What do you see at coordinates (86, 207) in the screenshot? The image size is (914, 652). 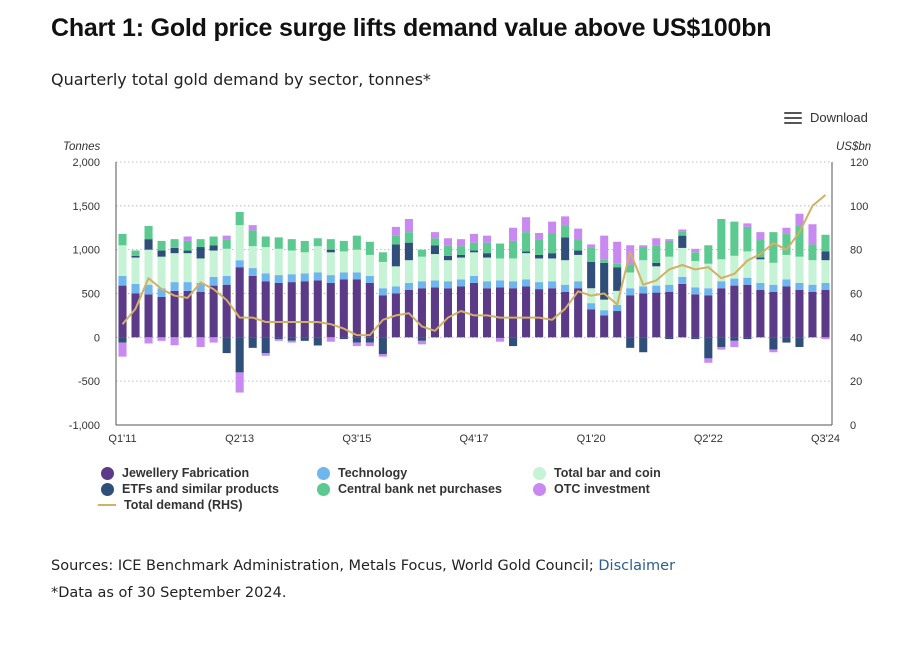 I see `y-tick-label: 1,500` at bounding box center [86, 207].